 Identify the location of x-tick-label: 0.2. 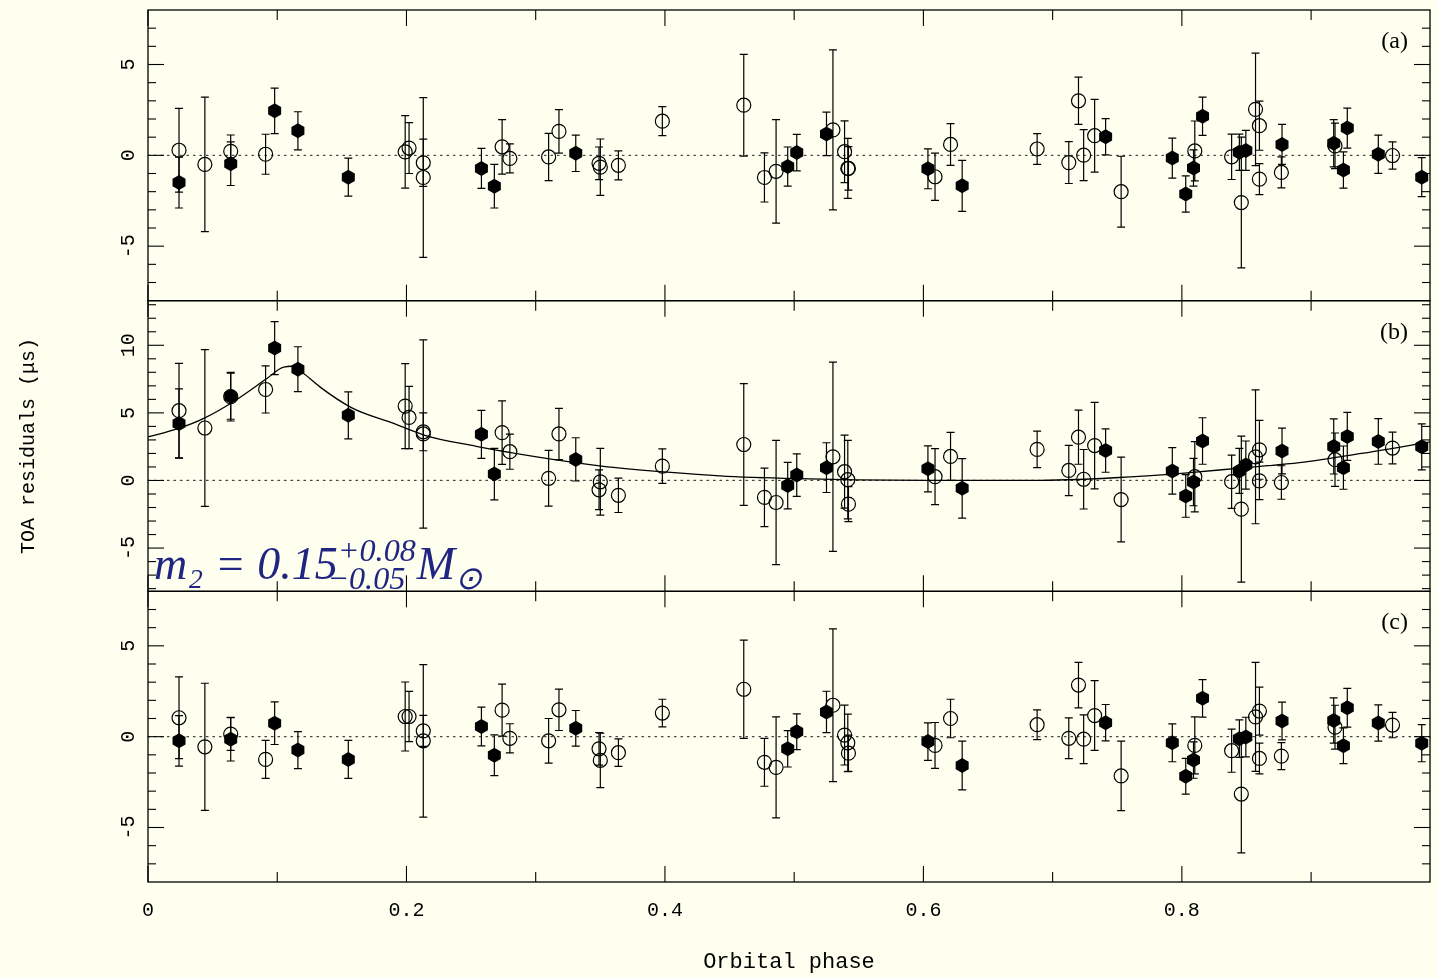
(406, 910).